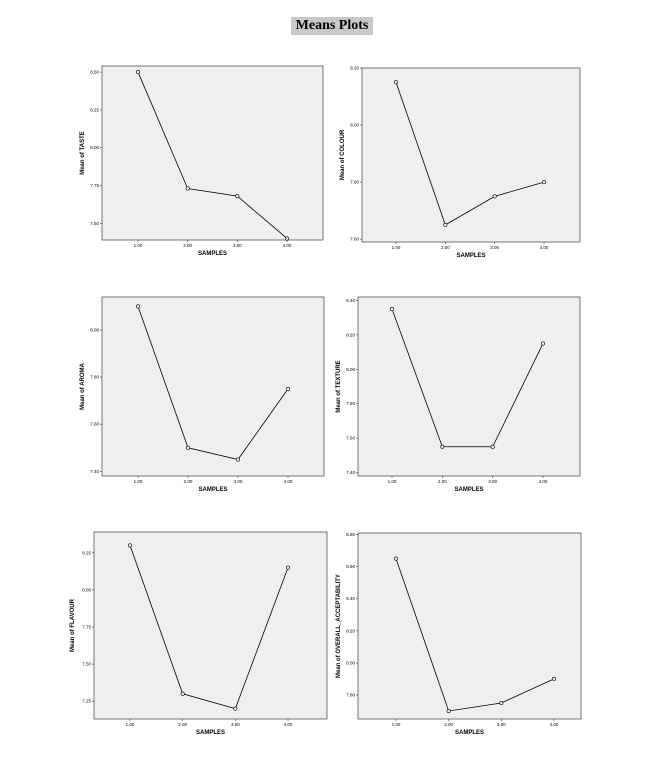 This screenshot has width=661, height=769. Describe the element at coordinates (94, 471) in the screenshot. I see `y-tick-label: 7.40` at that location.